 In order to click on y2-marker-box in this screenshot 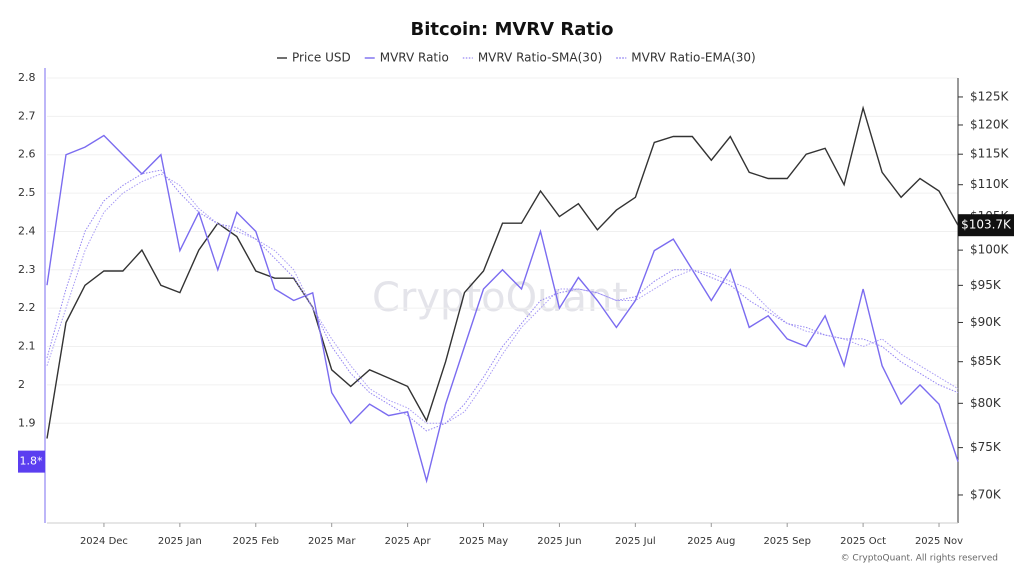, I will do `click(986, 225)`.